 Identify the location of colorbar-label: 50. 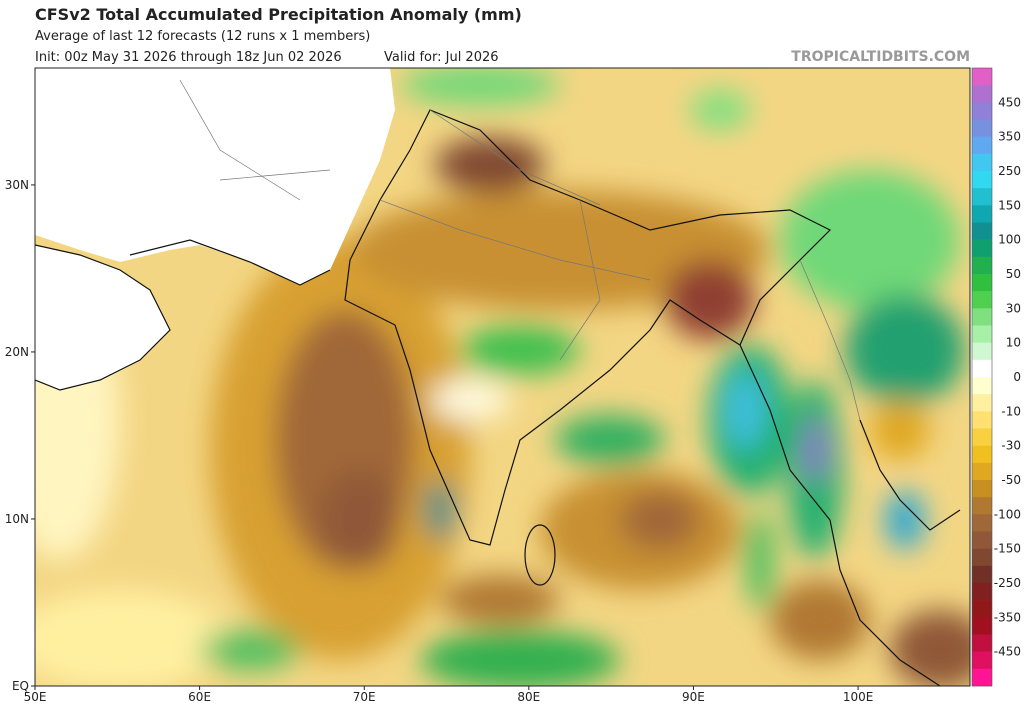
(1013, 274).